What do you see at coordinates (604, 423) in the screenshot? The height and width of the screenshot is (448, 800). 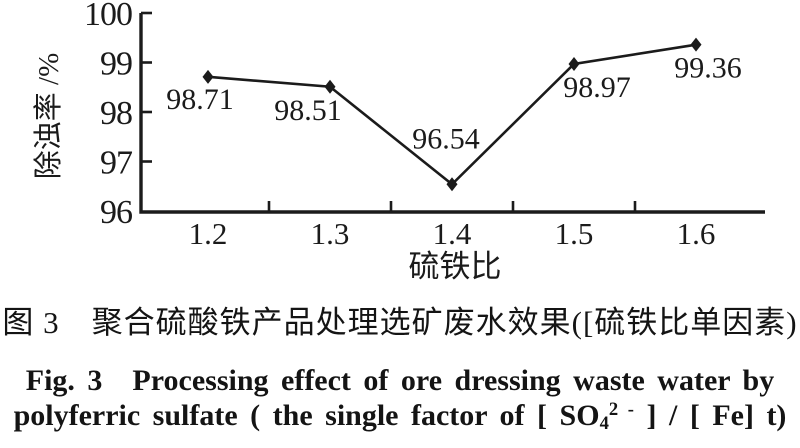 I see `formula-subscript: 4` at bounding box center [604, 423].